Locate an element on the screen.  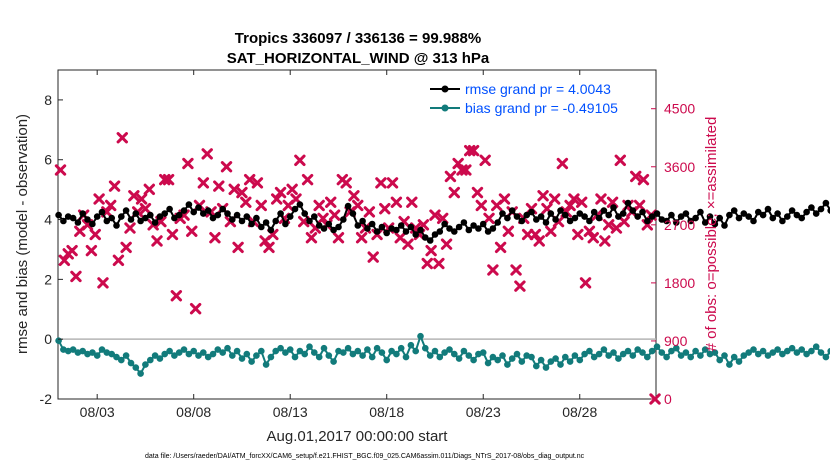
y-tick-label: 8 is located at coordinates (48, 100).